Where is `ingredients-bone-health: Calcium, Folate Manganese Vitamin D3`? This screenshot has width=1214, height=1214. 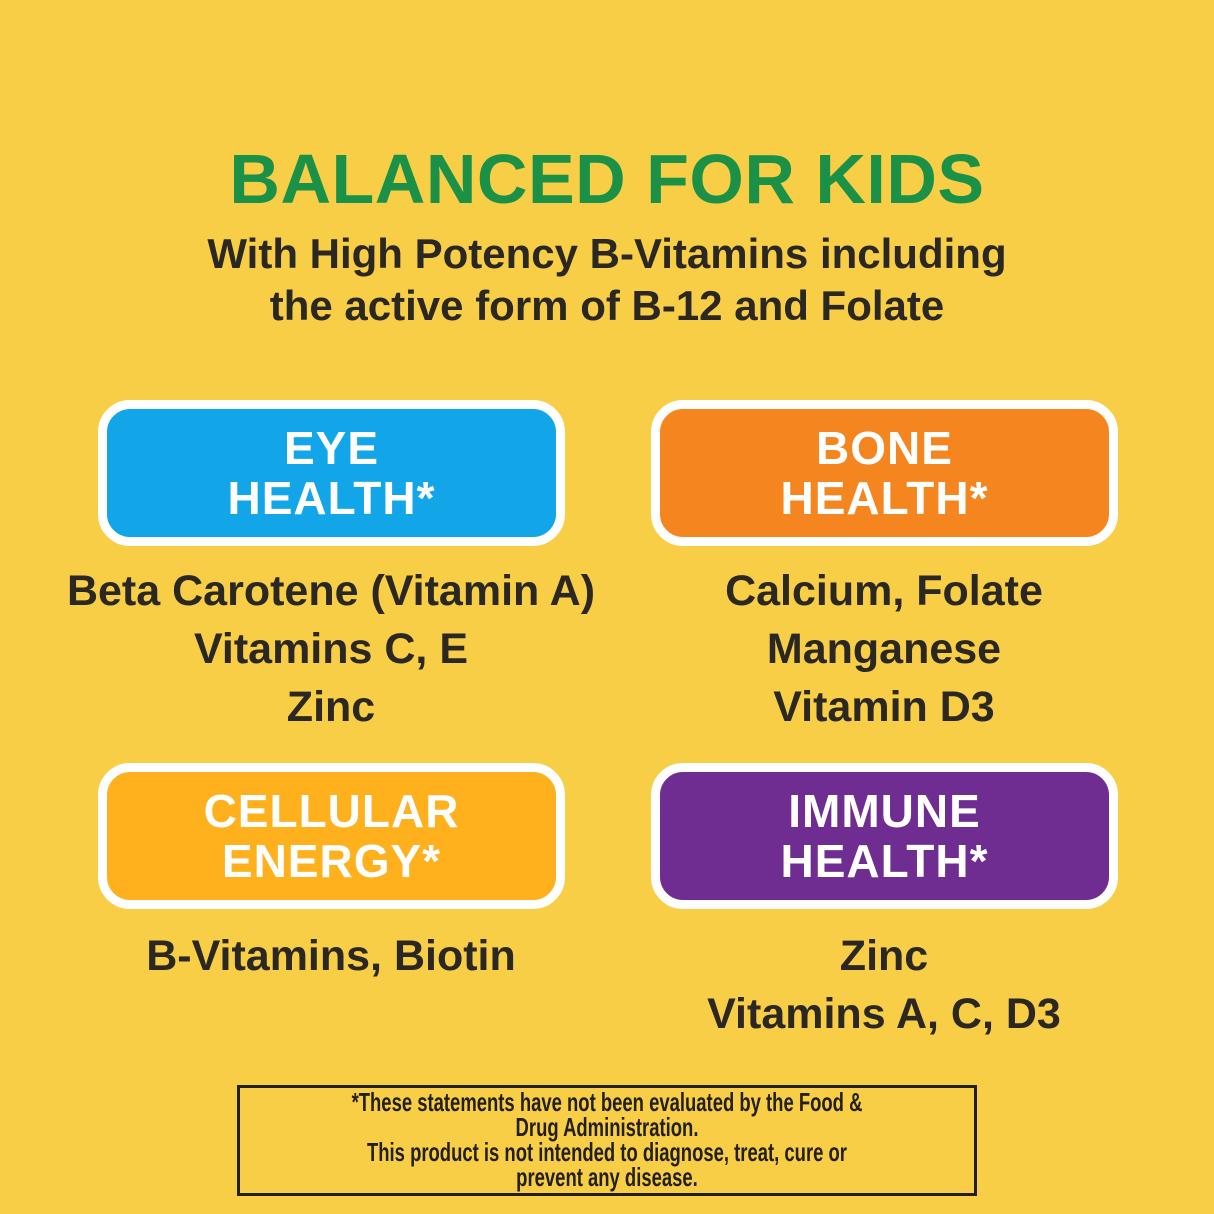 ingredients-bone-health: Calcium, Folate Manganese Vitamin D3 is located at coordinates (884, 649).